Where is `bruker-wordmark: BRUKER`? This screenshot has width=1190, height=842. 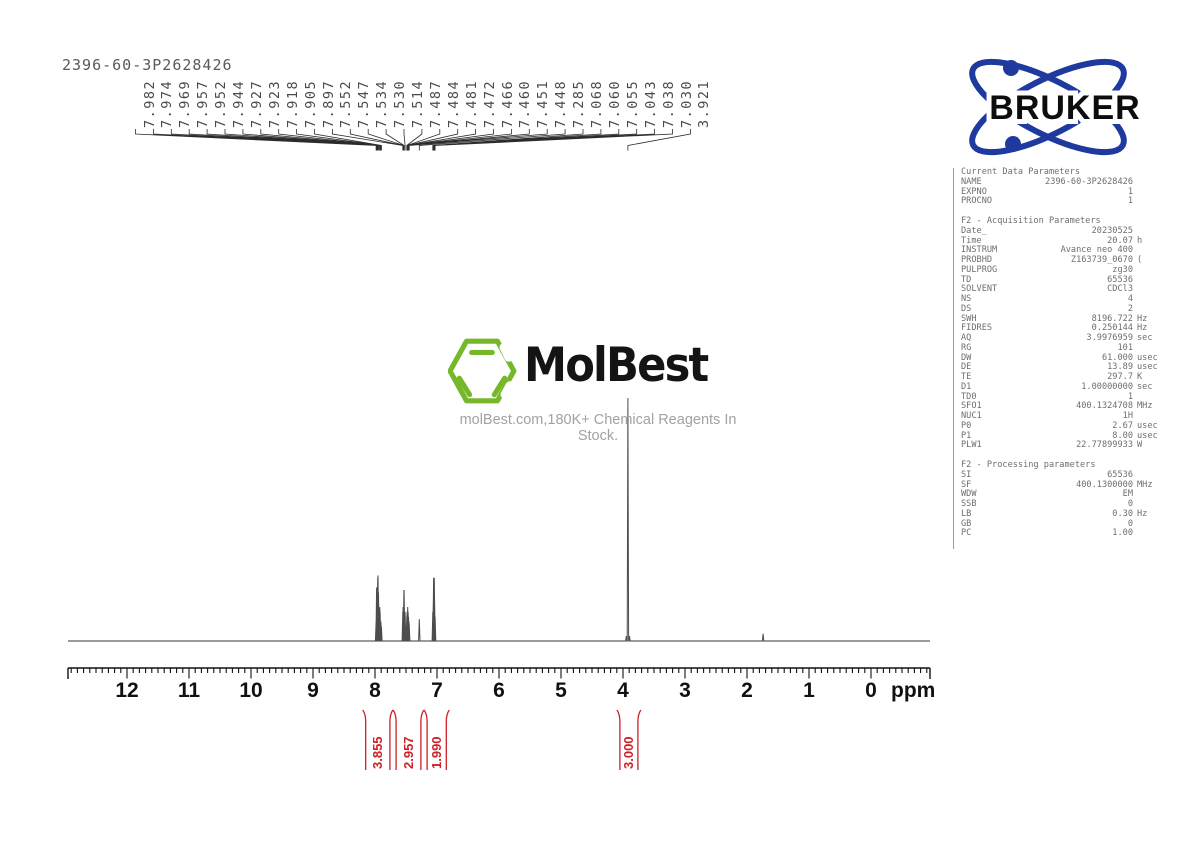
bruker-wordmark: BRUKER is located at coordinates (1064, 108).